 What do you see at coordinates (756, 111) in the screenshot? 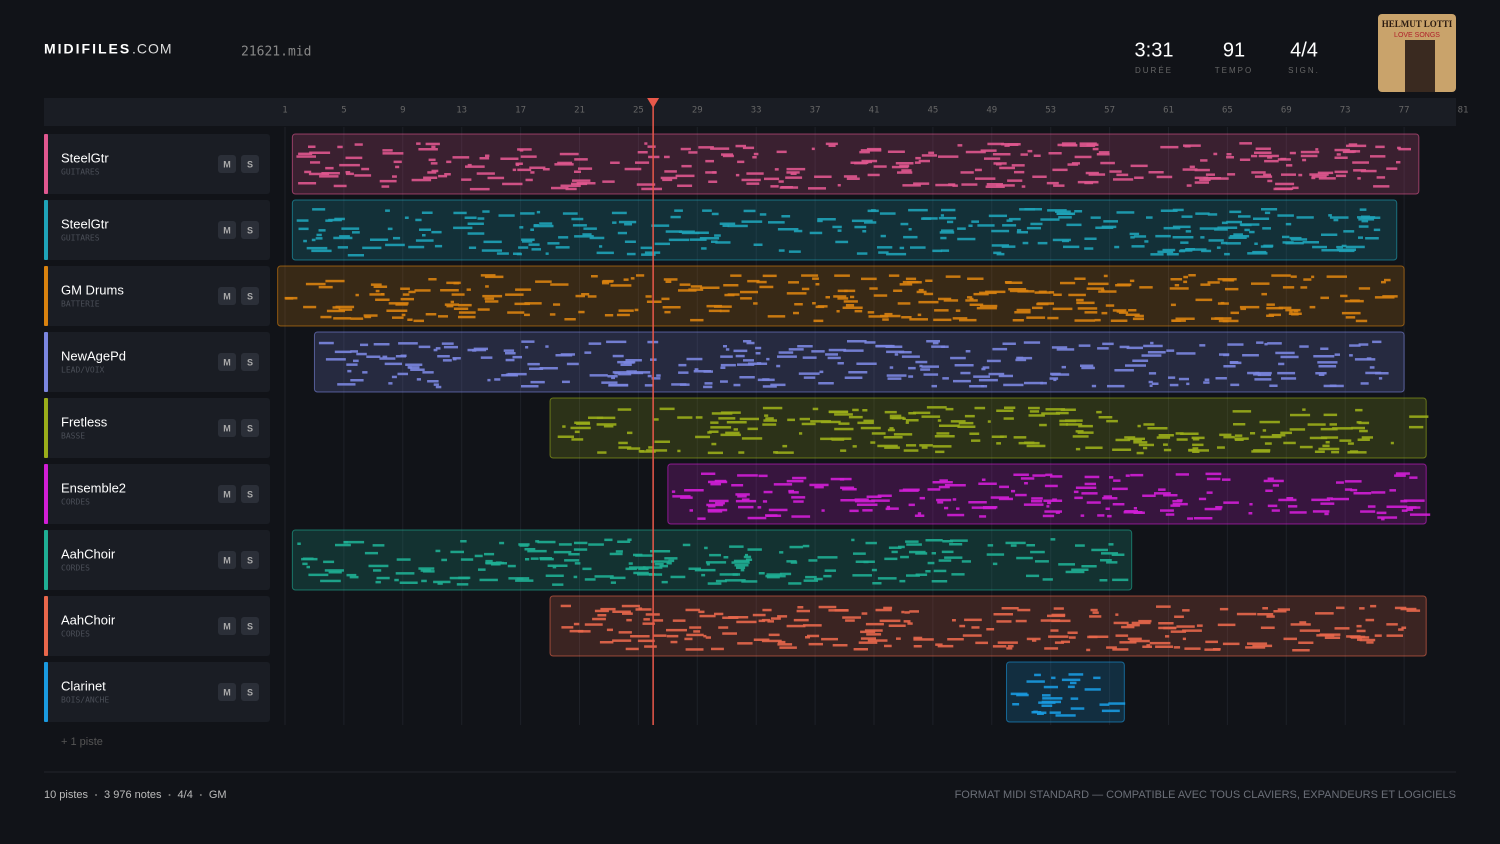
I see `bar-label: 33` at bounding box center [756, 111].